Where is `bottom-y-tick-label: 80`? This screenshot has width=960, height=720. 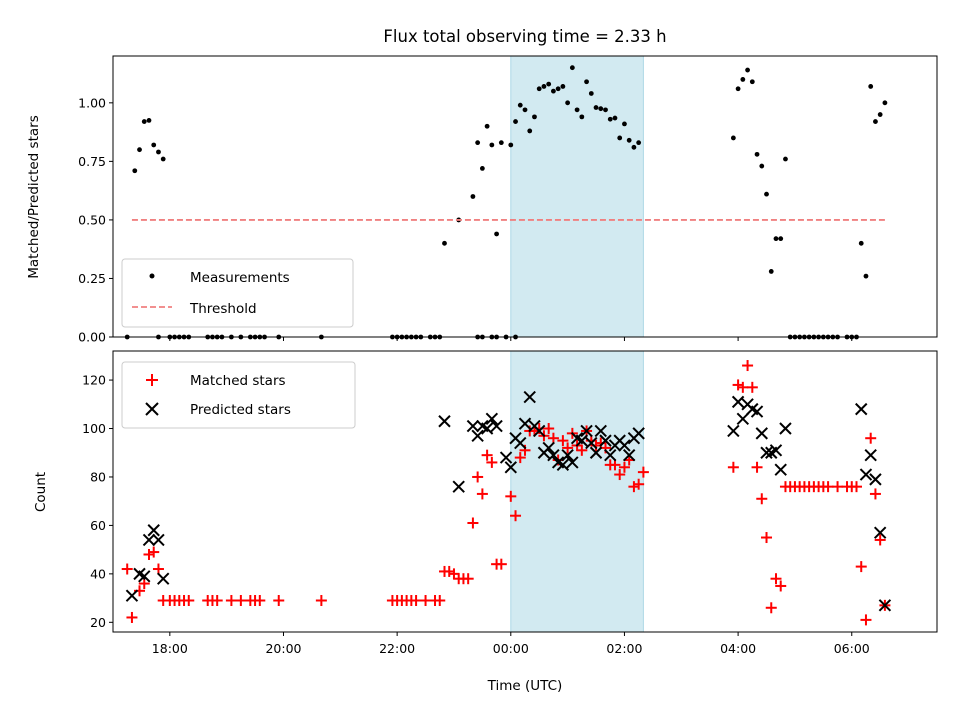 bottom-y-tick-label: 80 is located at coordinates (98, 476).